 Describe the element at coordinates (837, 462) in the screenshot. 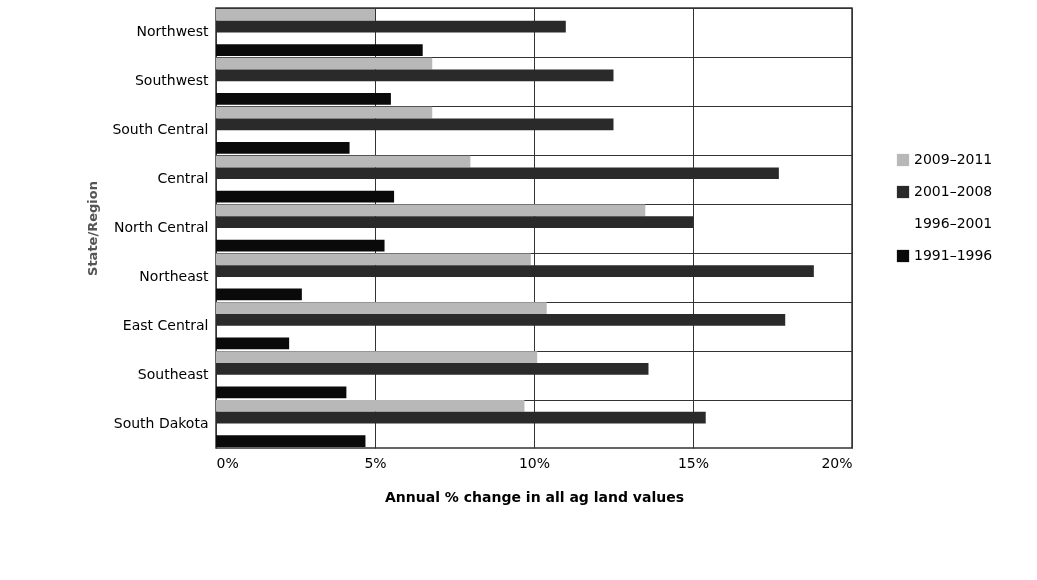

I see `x-tick-label: 20%` at that location.